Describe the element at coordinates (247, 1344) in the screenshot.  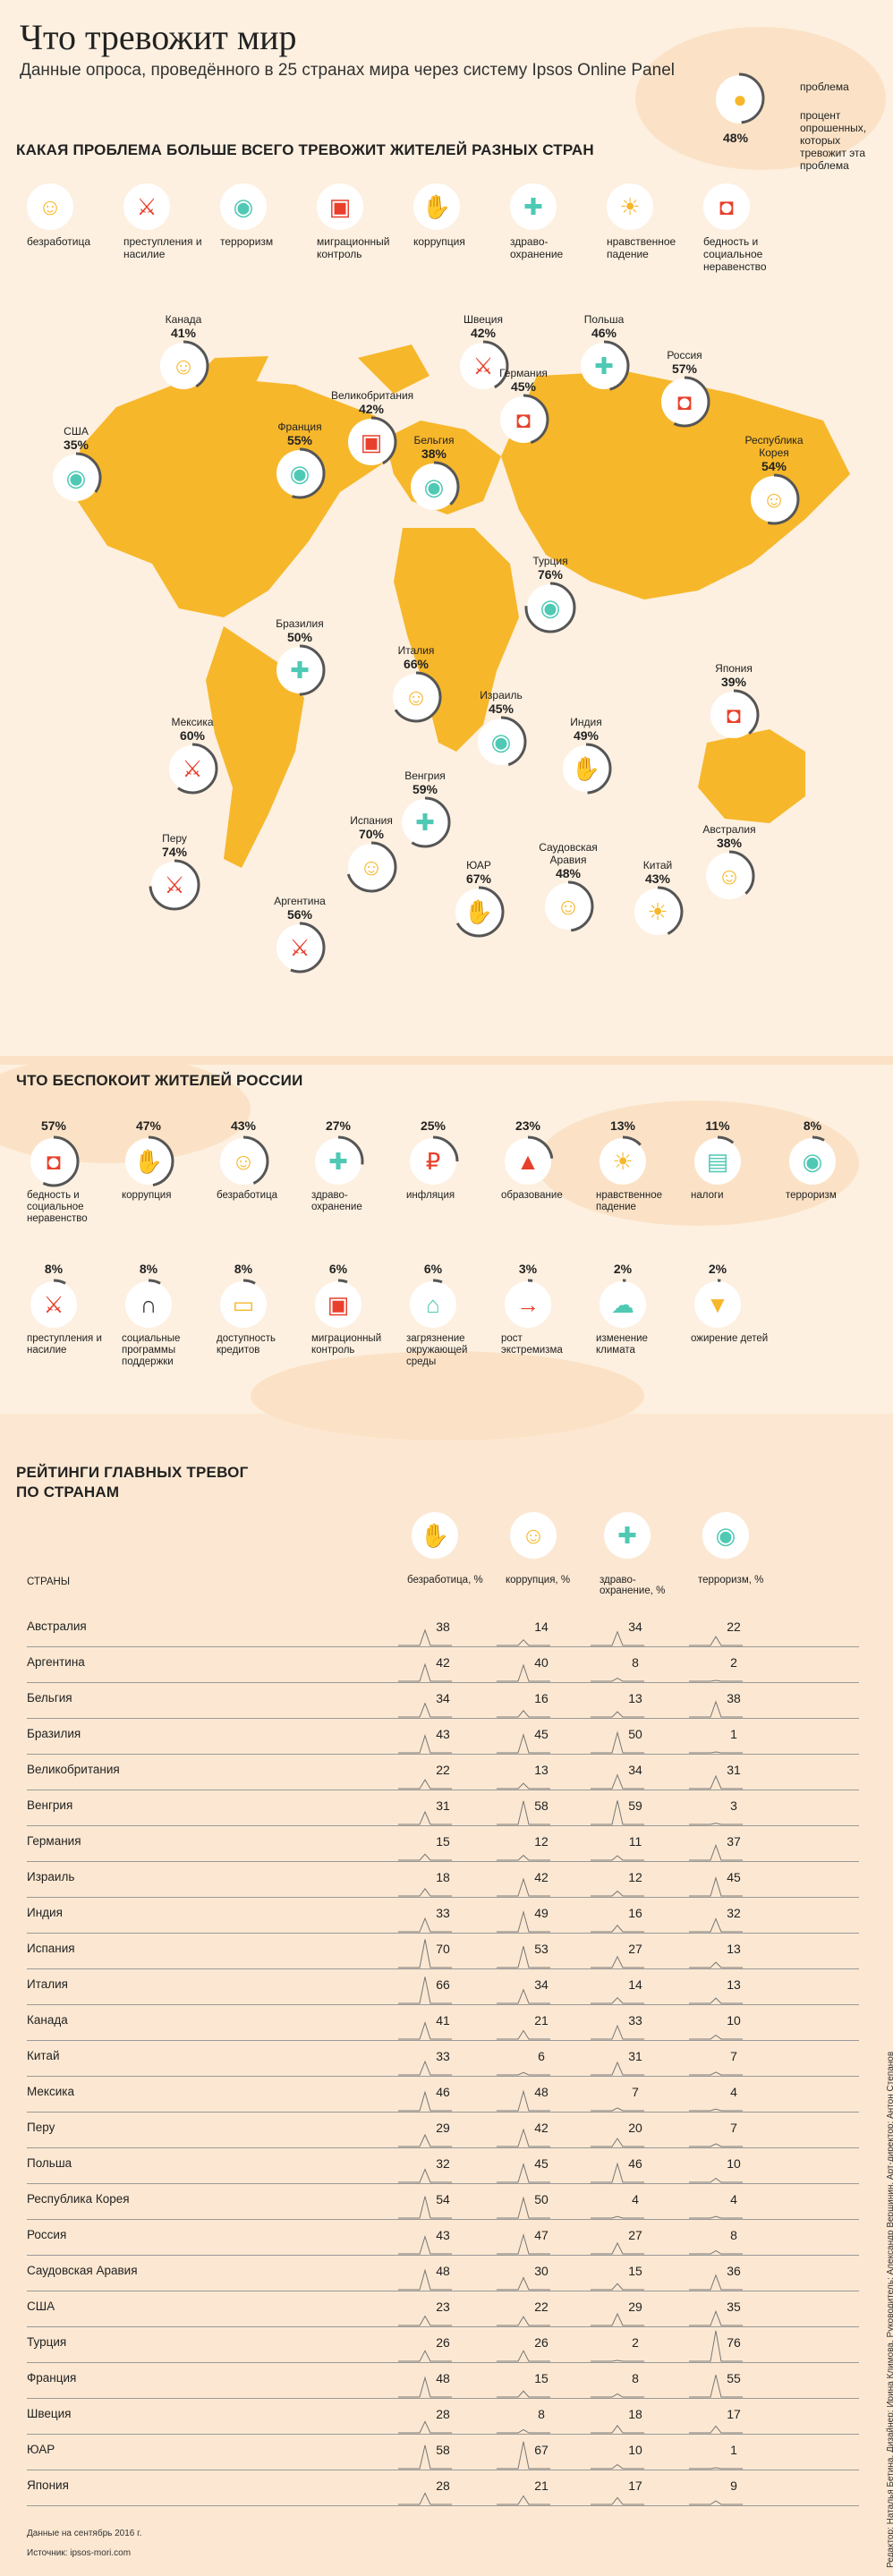
I see `russia-label: доступность кредитов` at that location.